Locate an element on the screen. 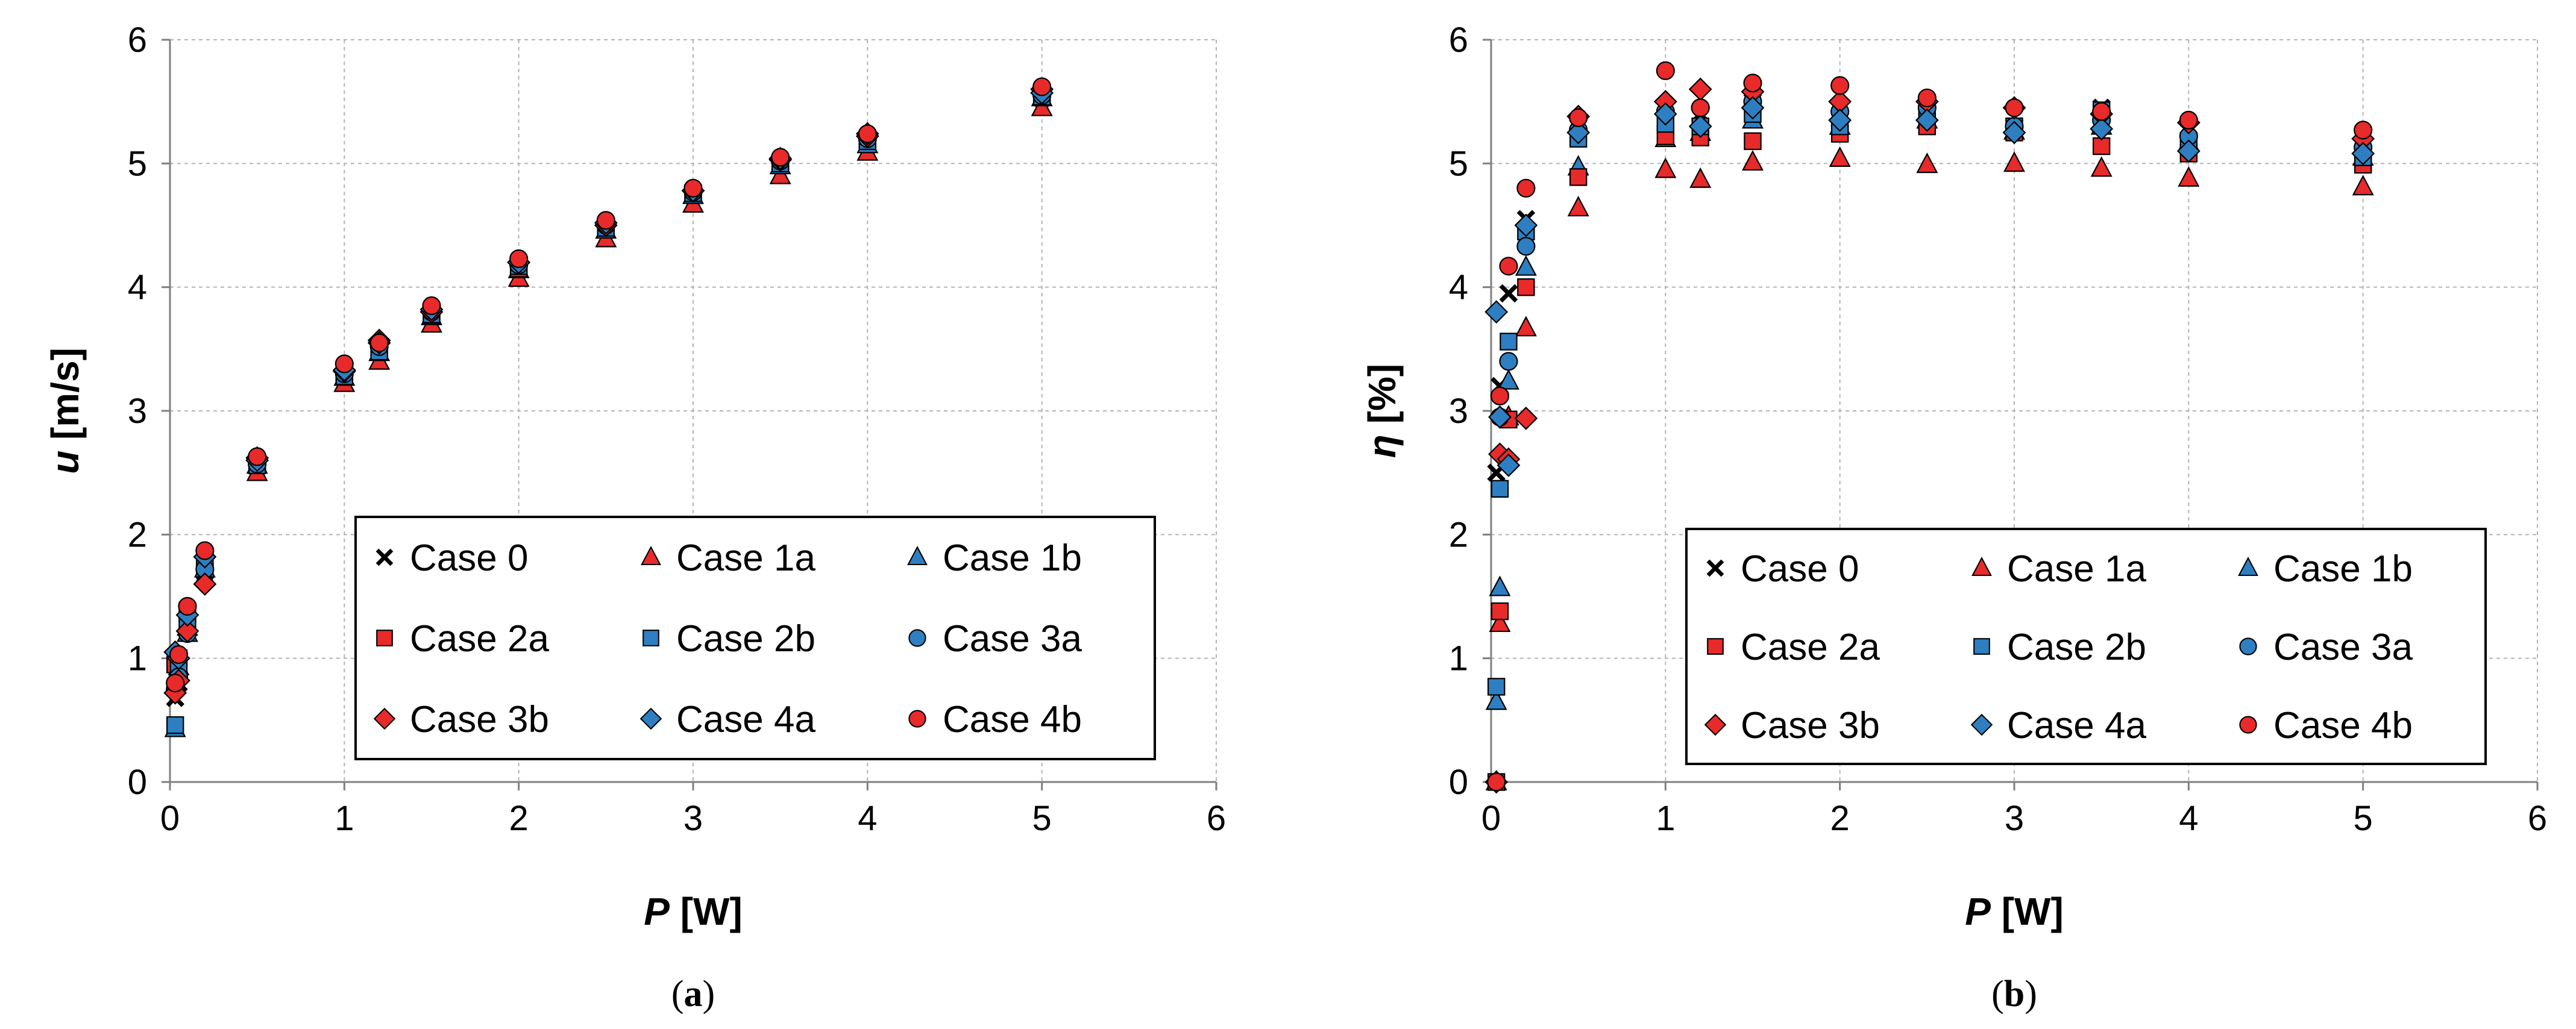 The width and height of the screenshot is (2576, 1029). chart-b-legend-label-case-0: Case 0 is located at coordinates (1800, 569).